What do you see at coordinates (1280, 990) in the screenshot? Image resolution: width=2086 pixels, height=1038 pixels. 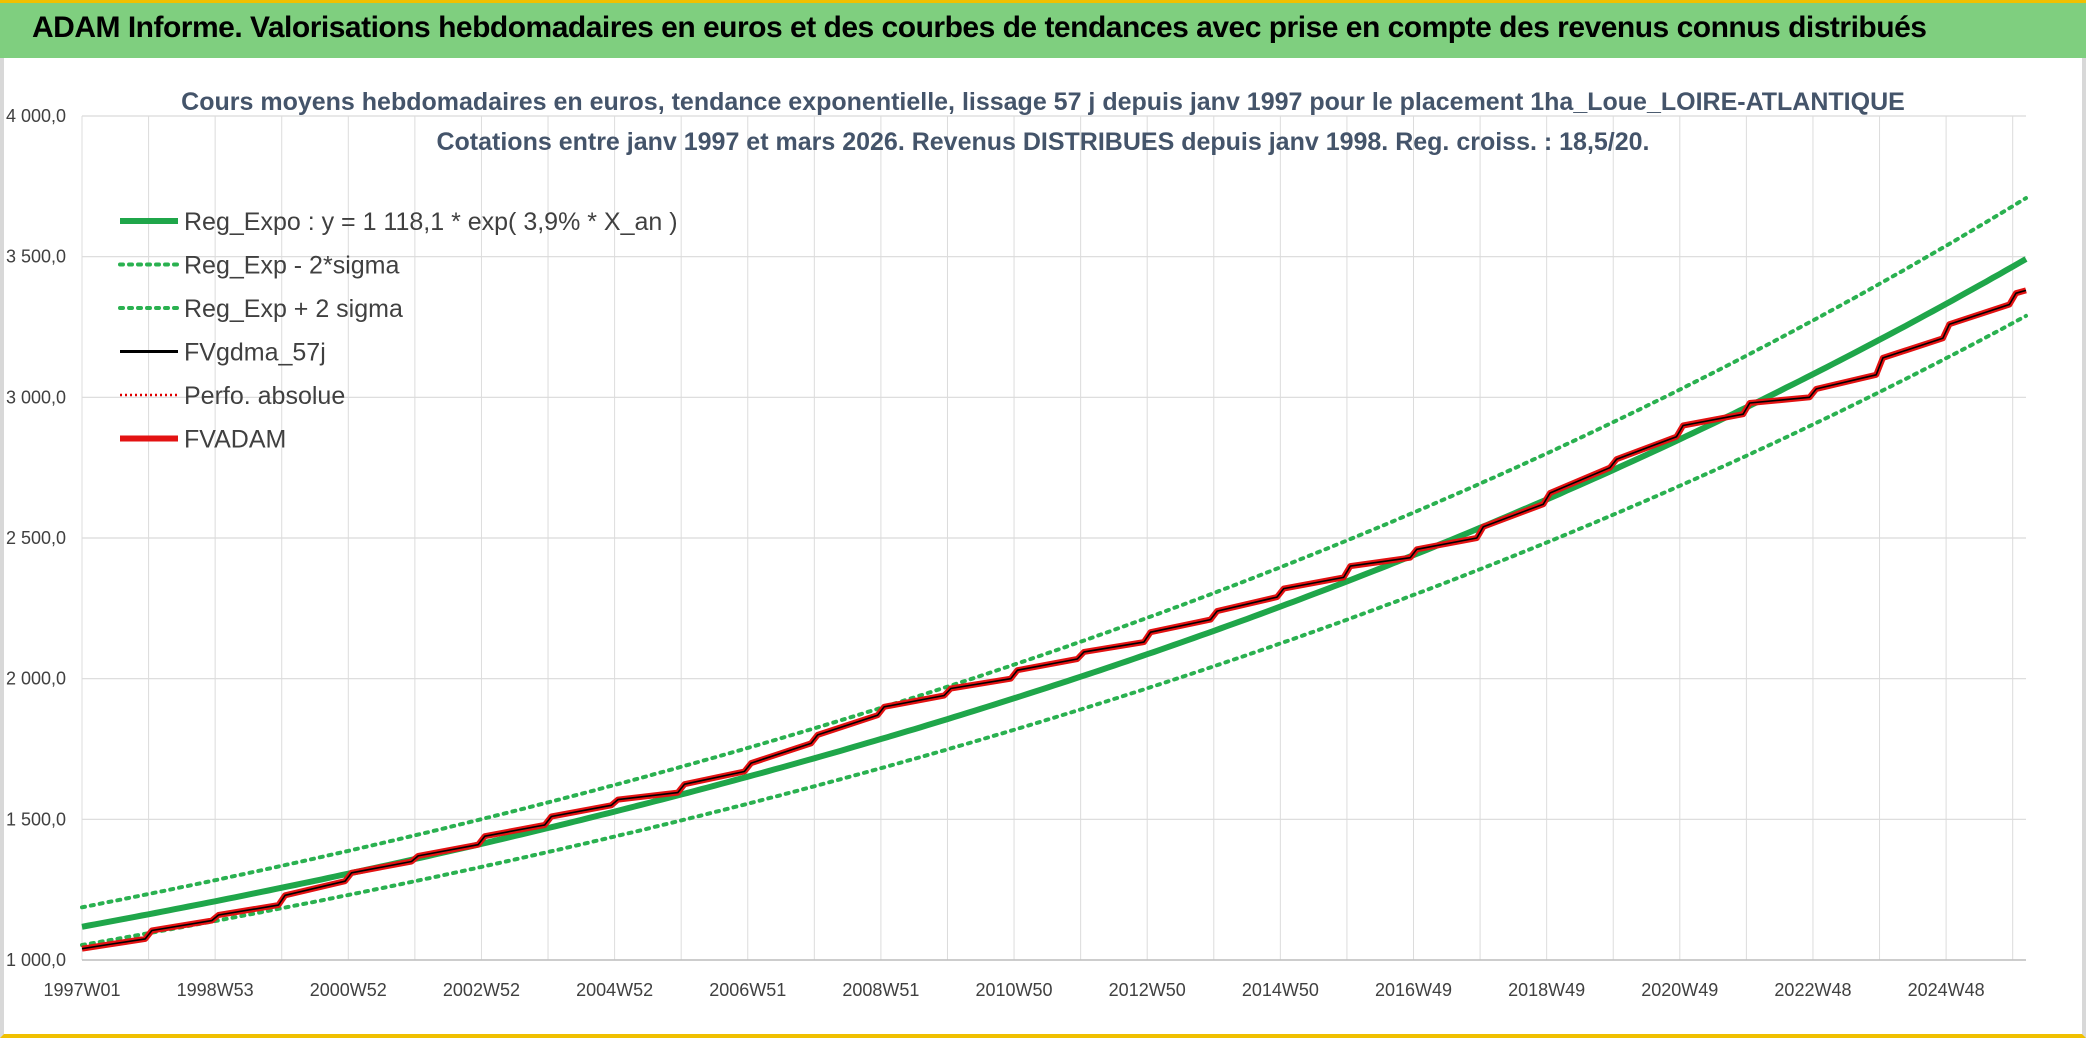 I see `x-tick-label: 2014W50` at bounding box center [1280, 990].